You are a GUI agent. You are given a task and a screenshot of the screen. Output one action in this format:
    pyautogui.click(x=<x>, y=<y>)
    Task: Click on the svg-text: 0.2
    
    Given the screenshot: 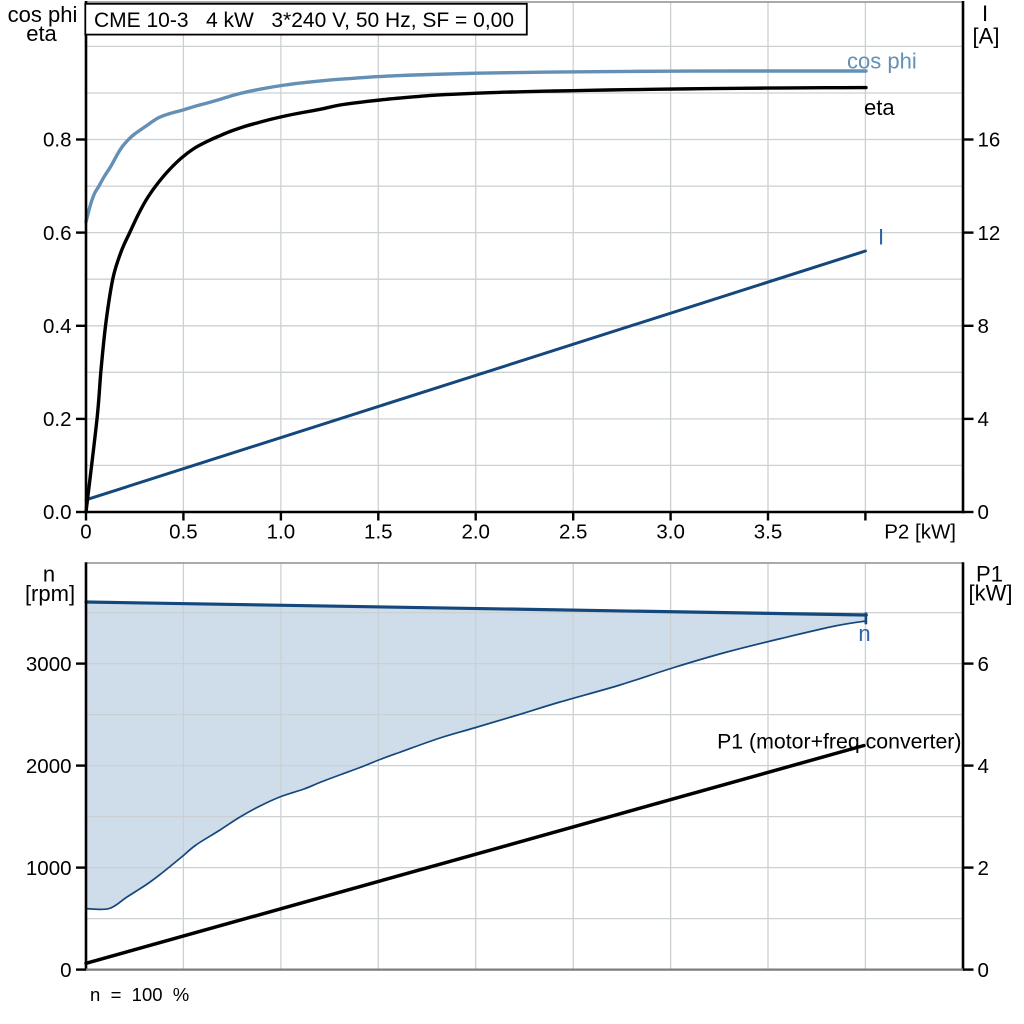 What is the action you would take?
    pyautogui.click(x=57, y=419)
    